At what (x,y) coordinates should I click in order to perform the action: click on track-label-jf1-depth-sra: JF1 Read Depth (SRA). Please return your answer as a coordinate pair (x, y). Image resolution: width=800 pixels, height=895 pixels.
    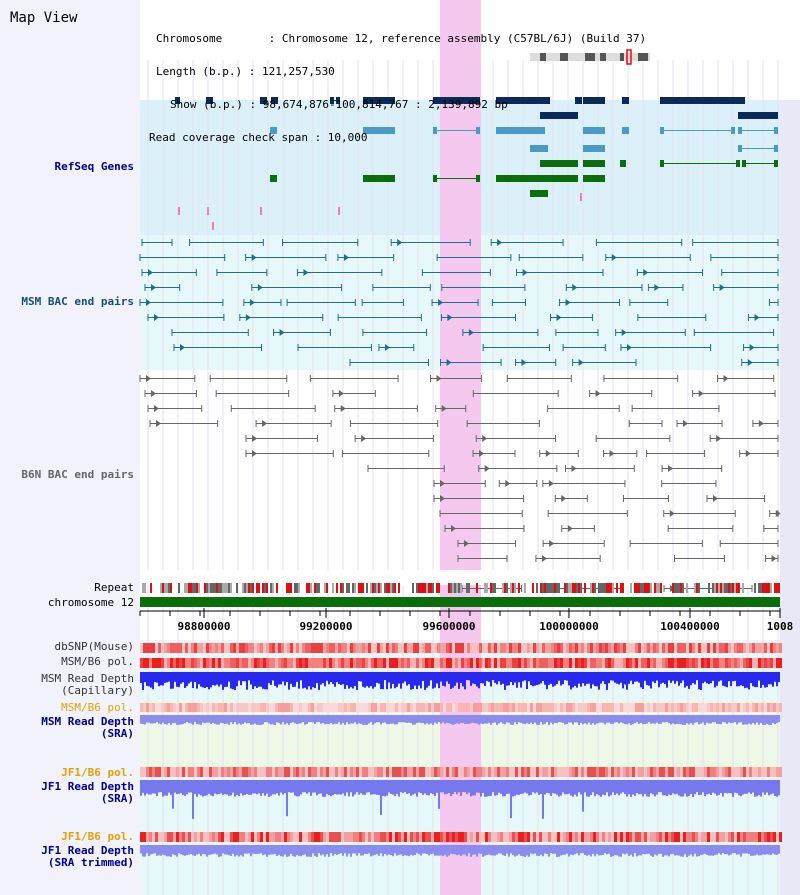
    Looking at the image, I should click on (87, 792).